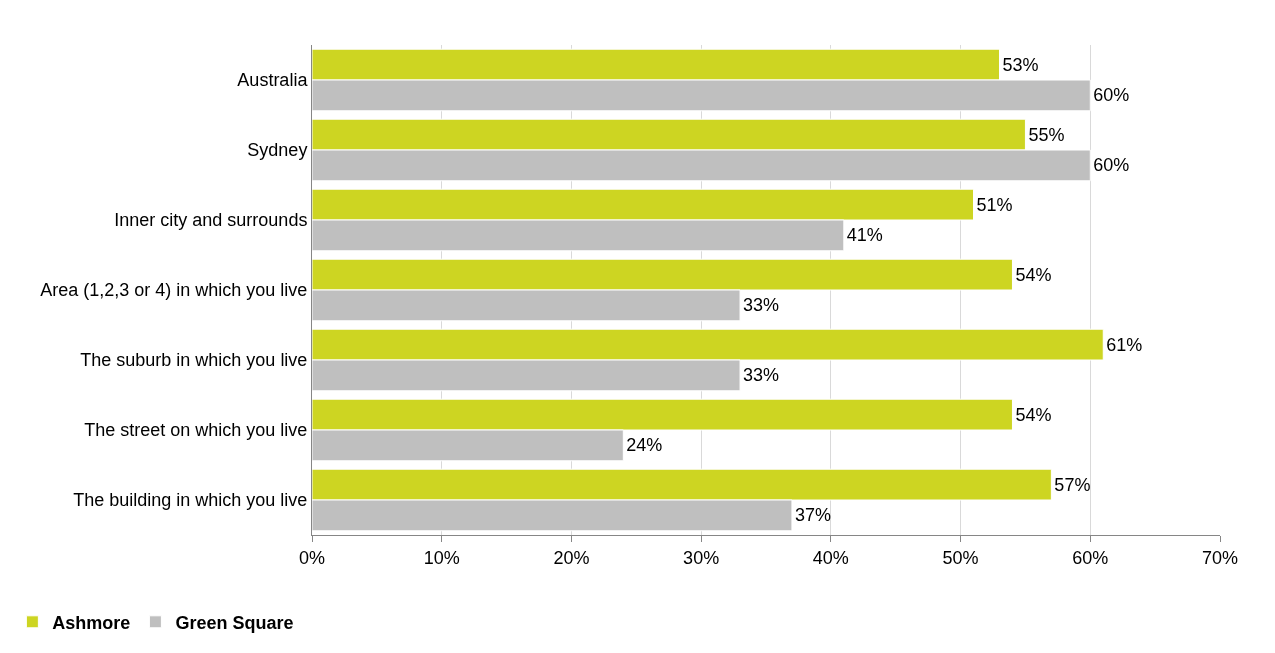  Describe the element at coordinates (91, 622) in the screenshot. I see `legend-label: Ashmore` at that location.